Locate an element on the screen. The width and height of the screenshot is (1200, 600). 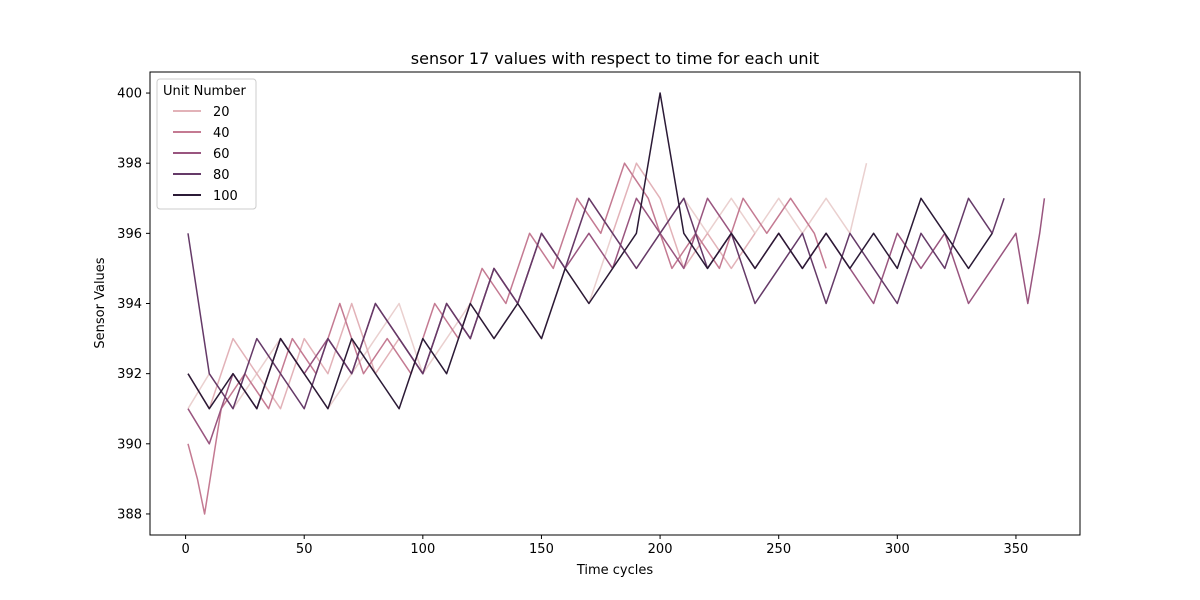
y-tick-label: 388 is located at coordinates (129, 514).